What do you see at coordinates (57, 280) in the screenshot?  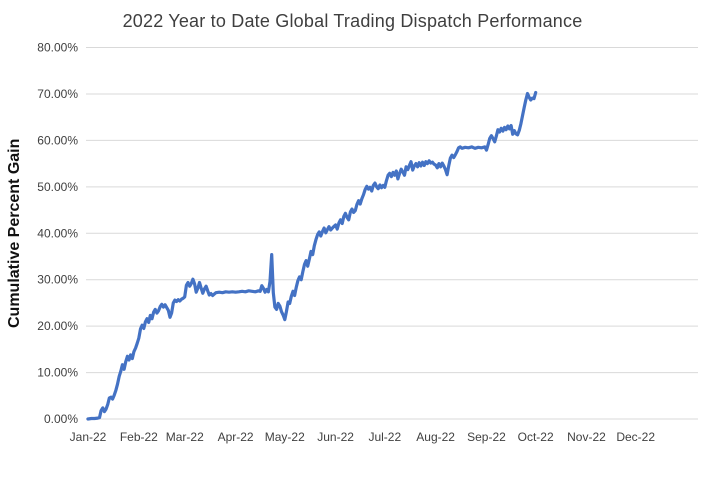 I see `y-tick-label: 30.00%` at bounding box center [57, 280].